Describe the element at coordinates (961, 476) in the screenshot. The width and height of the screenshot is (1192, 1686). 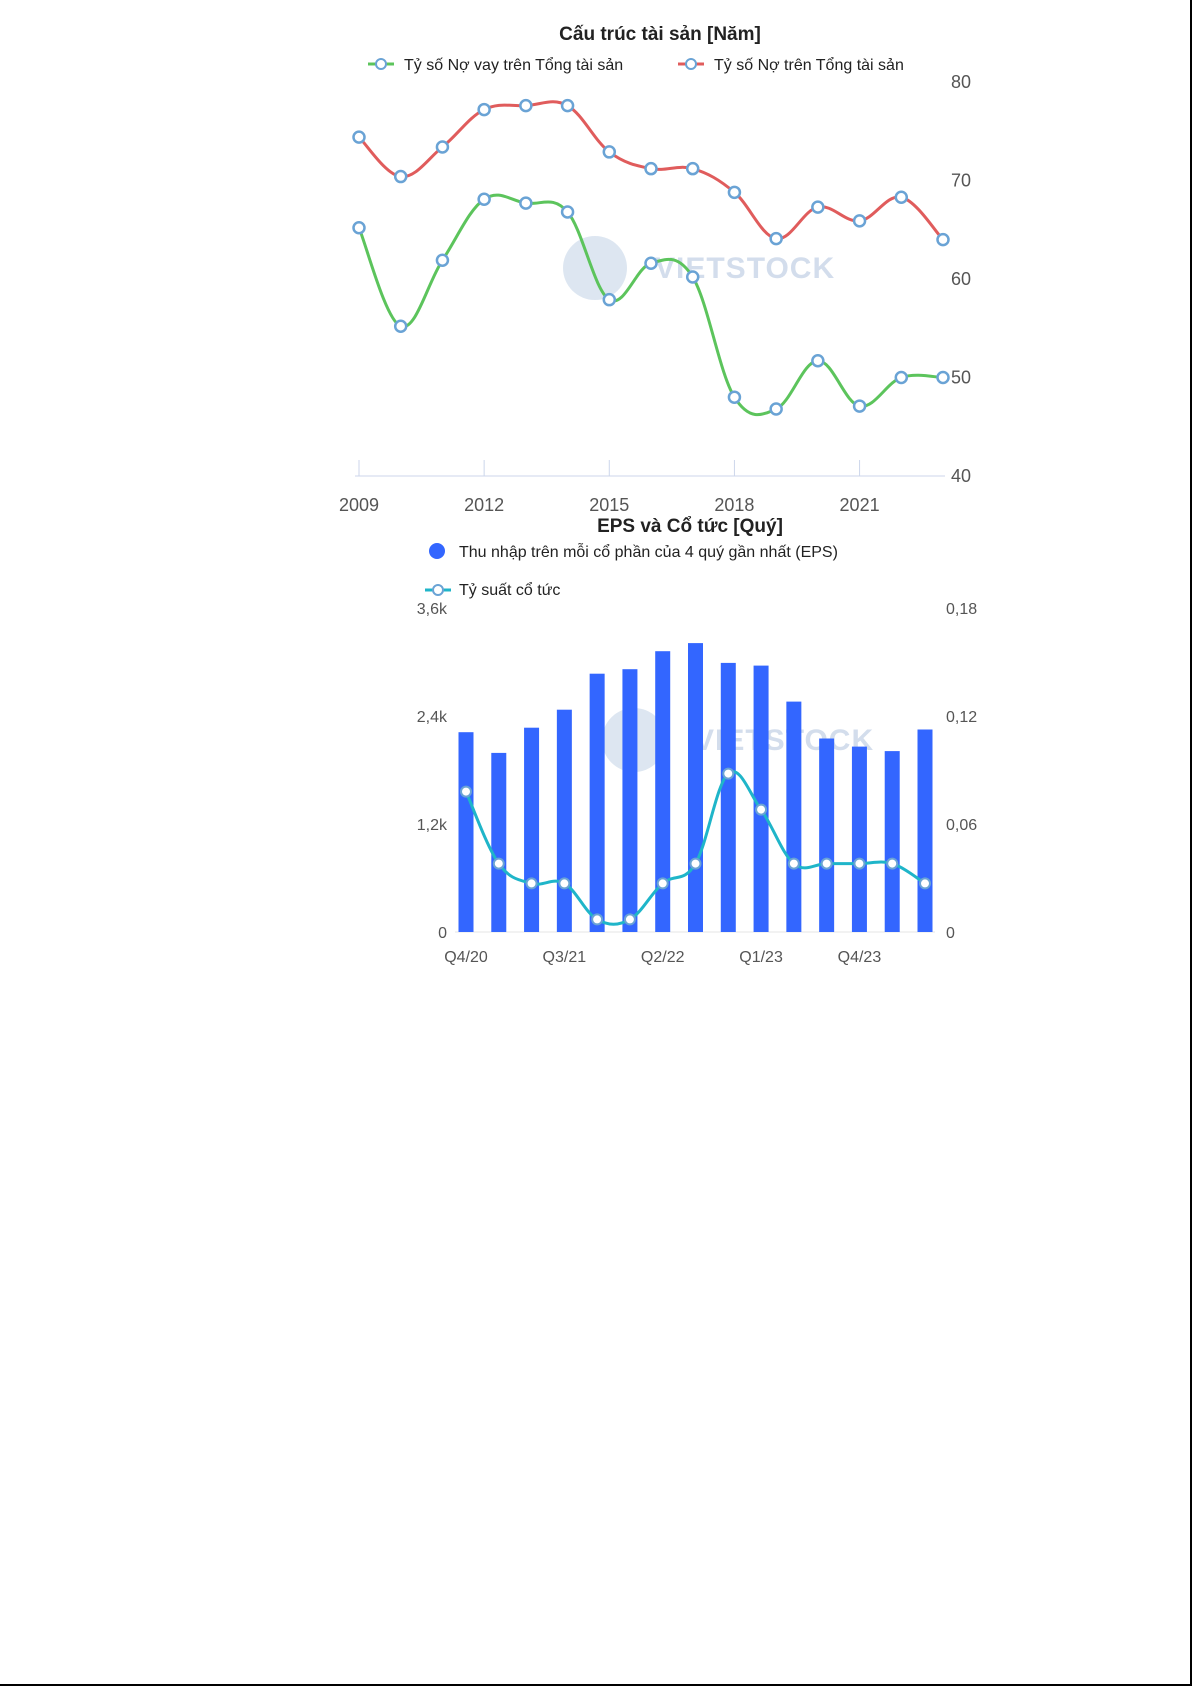
I see `y-tick-label: 40` at that location.